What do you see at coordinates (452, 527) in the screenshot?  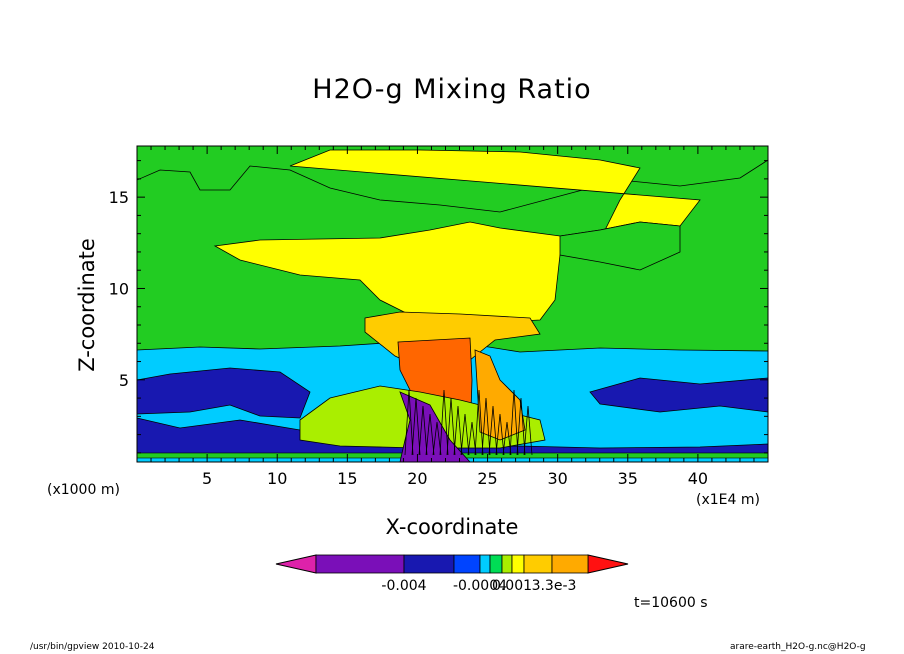 I see `x-axis-label: X-coordinate` at bounding box center [452, 527].